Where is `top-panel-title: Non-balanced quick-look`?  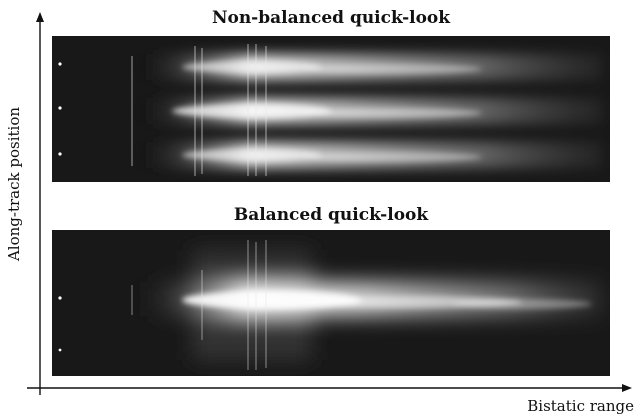 top-panel-title: Non-balanced quick-look is located at coordinates (331, 18).